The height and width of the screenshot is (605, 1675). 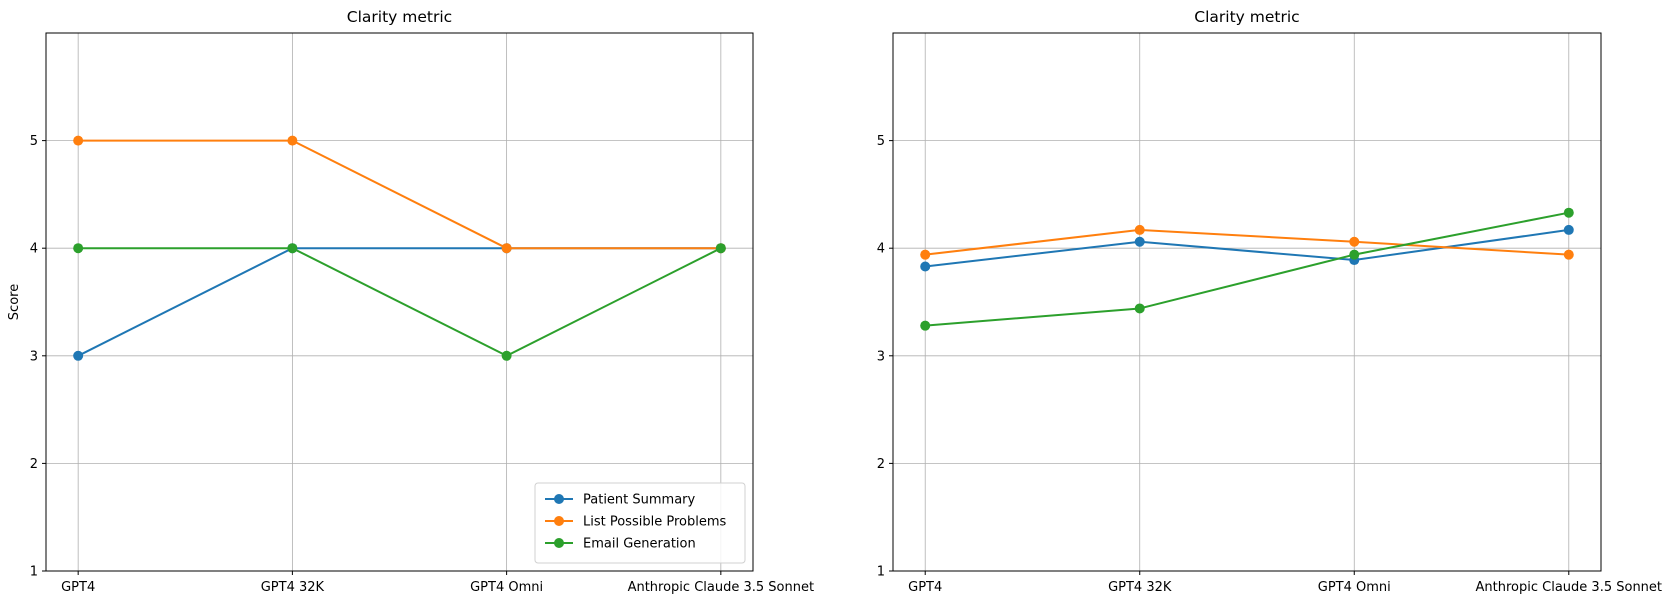 What do you see at coordinates (639, 500) in the screenshot?
I see `legend-label: Patient Summary` at bounding box center [639, 500].